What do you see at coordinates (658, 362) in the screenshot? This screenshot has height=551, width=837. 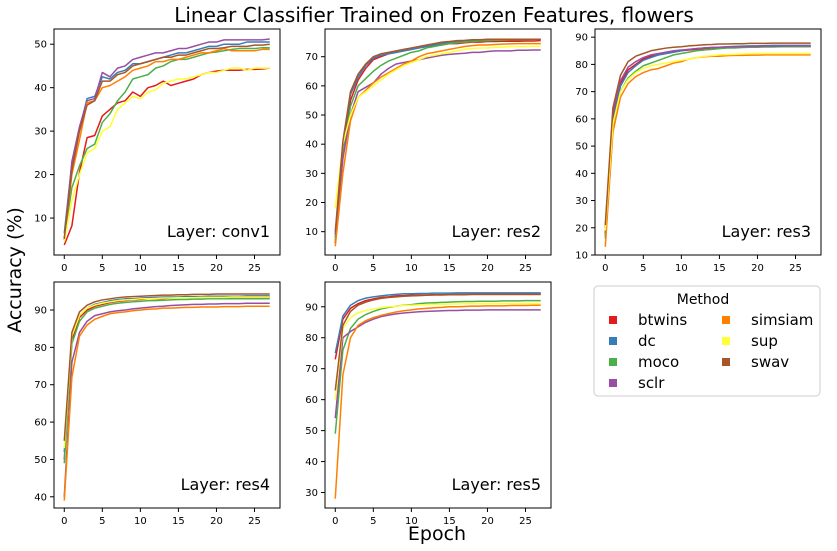 I see `legend-label: moco` at bounding box center [658, 362].